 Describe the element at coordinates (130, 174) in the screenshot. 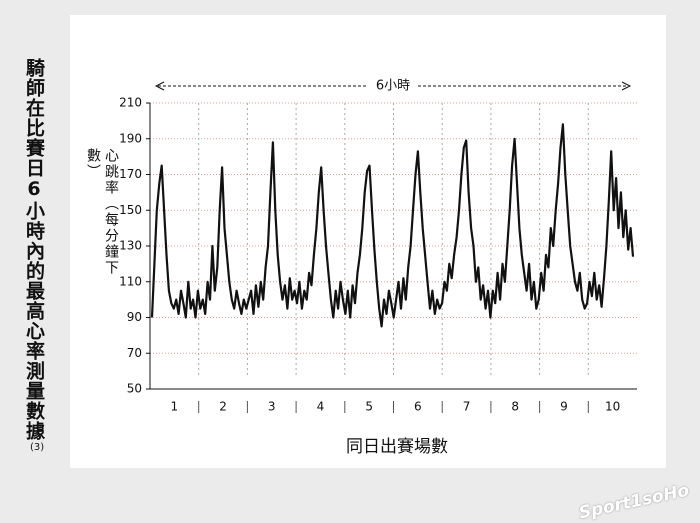

I see `y-tick-label: 170` at that location.